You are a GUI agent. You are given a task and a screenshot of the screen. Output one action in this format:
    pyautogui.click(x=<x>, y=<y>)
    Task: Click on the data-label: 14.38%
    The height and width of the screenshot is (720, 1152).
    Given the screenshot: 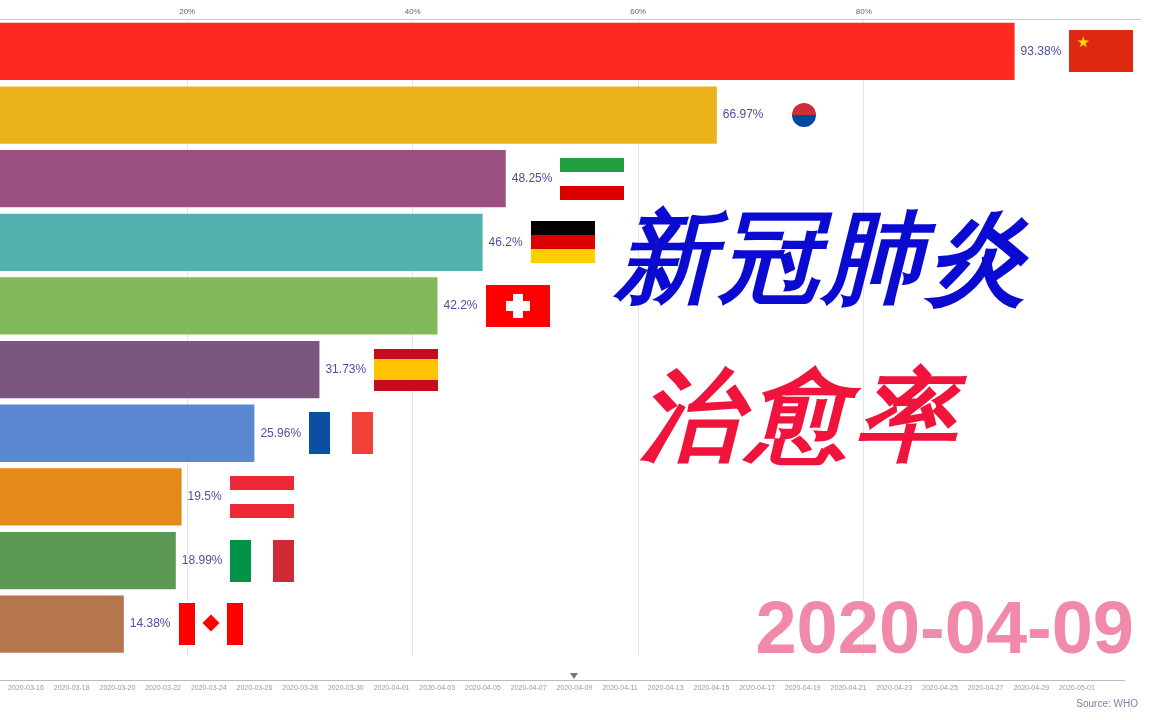 What is the action you would take?
    pyautogui.click(x=150, y=623)
    